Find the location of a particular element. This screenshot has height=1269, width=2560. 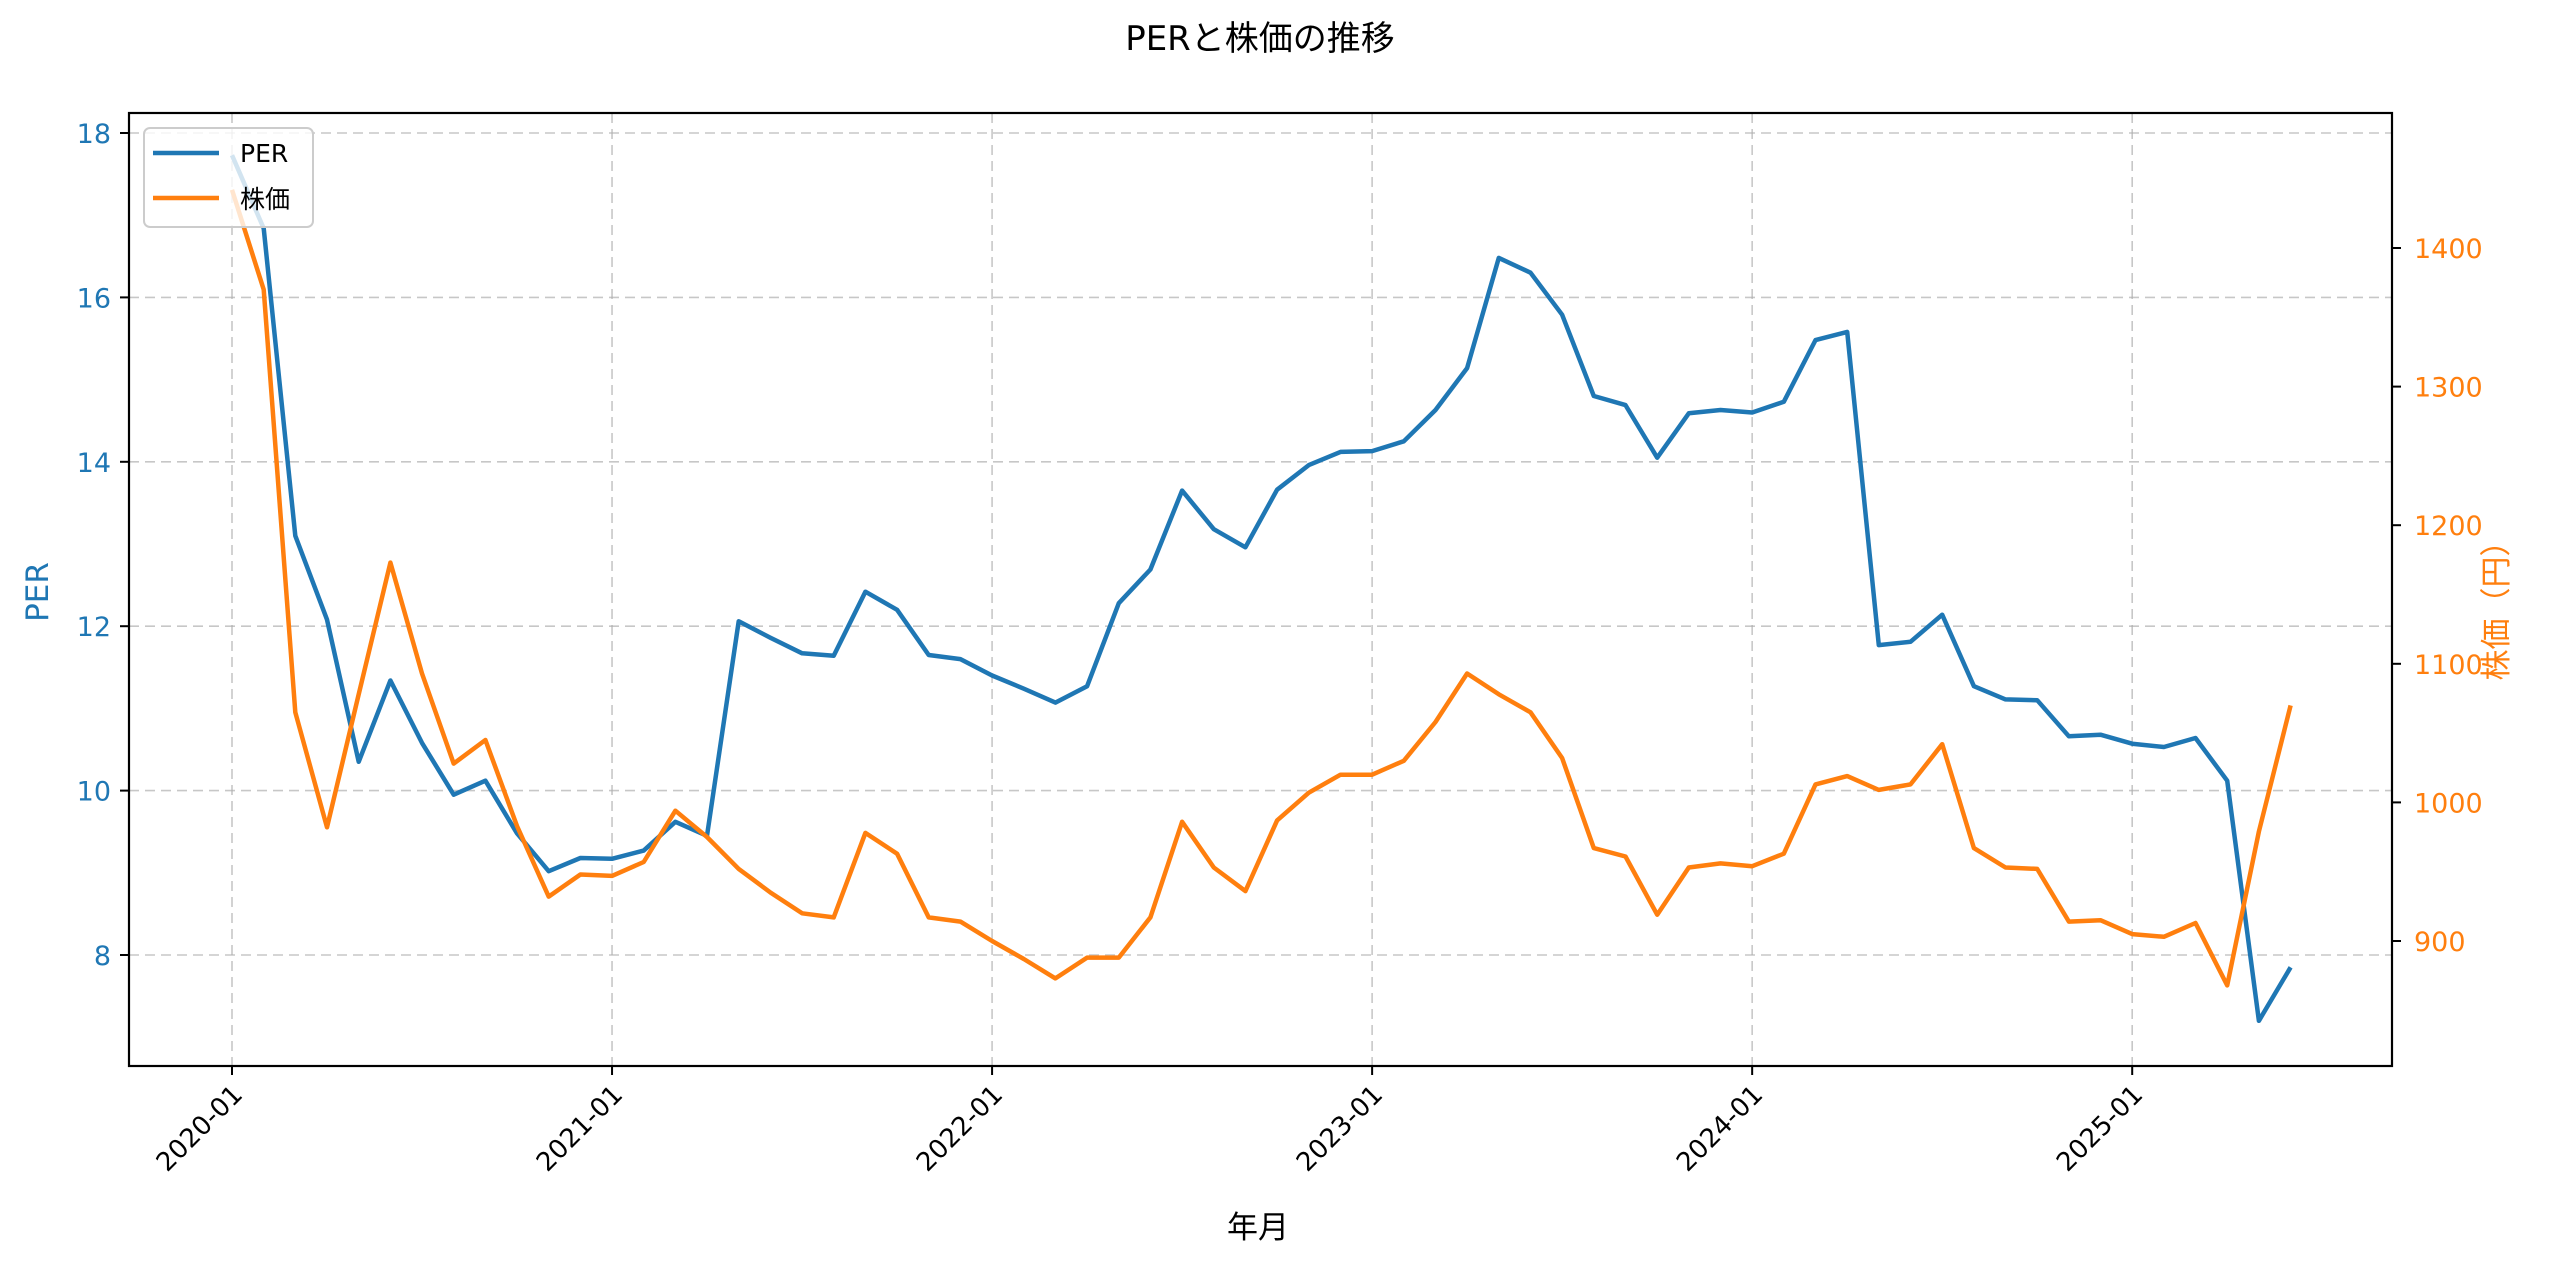

x-tick-label: 2021-01 is located at coordinates (580, 1129).